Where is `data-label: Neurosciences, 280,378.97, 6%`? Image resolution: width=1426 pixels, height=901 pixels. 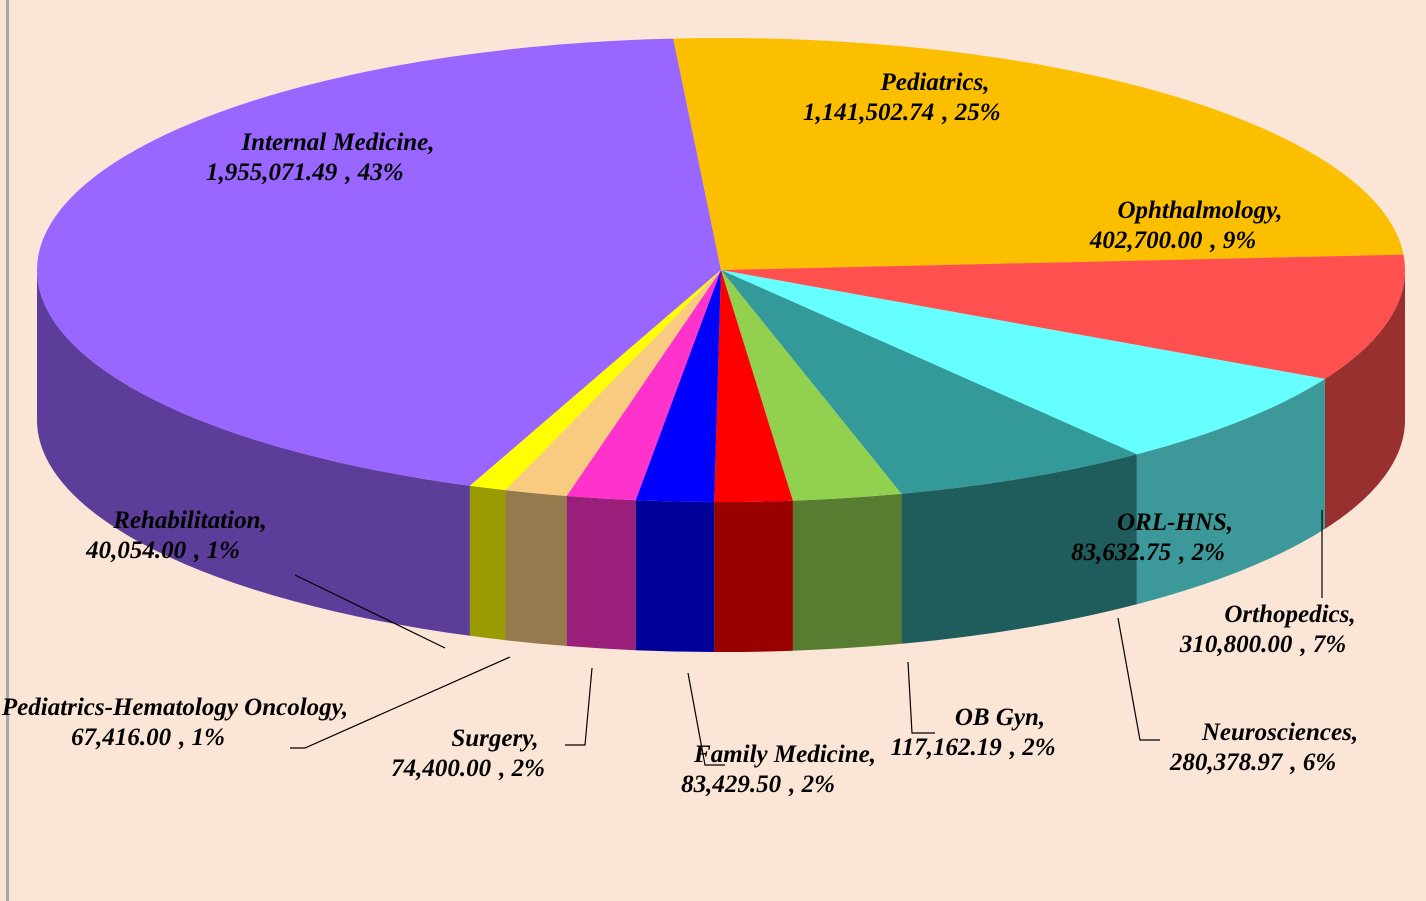 data-label: Neurosciences, 280,378.97, 6% is located at coordinates (1263, 747).